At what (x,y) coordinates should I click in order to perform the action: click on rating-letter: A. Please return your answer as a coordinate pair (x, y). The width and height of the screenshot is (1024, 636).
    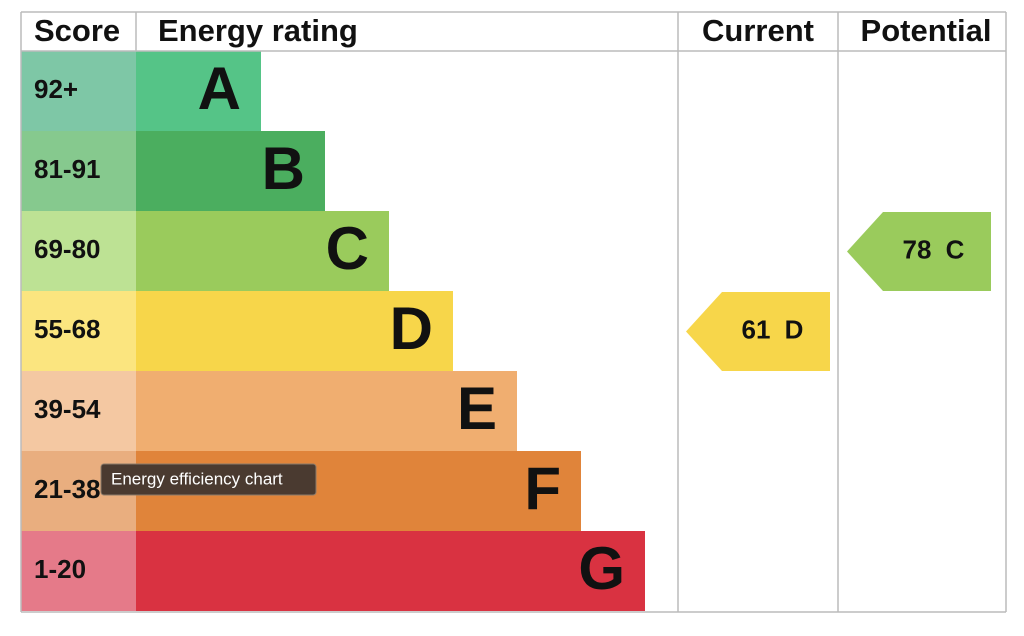
    Looking at the image, I should click on (219, 88).